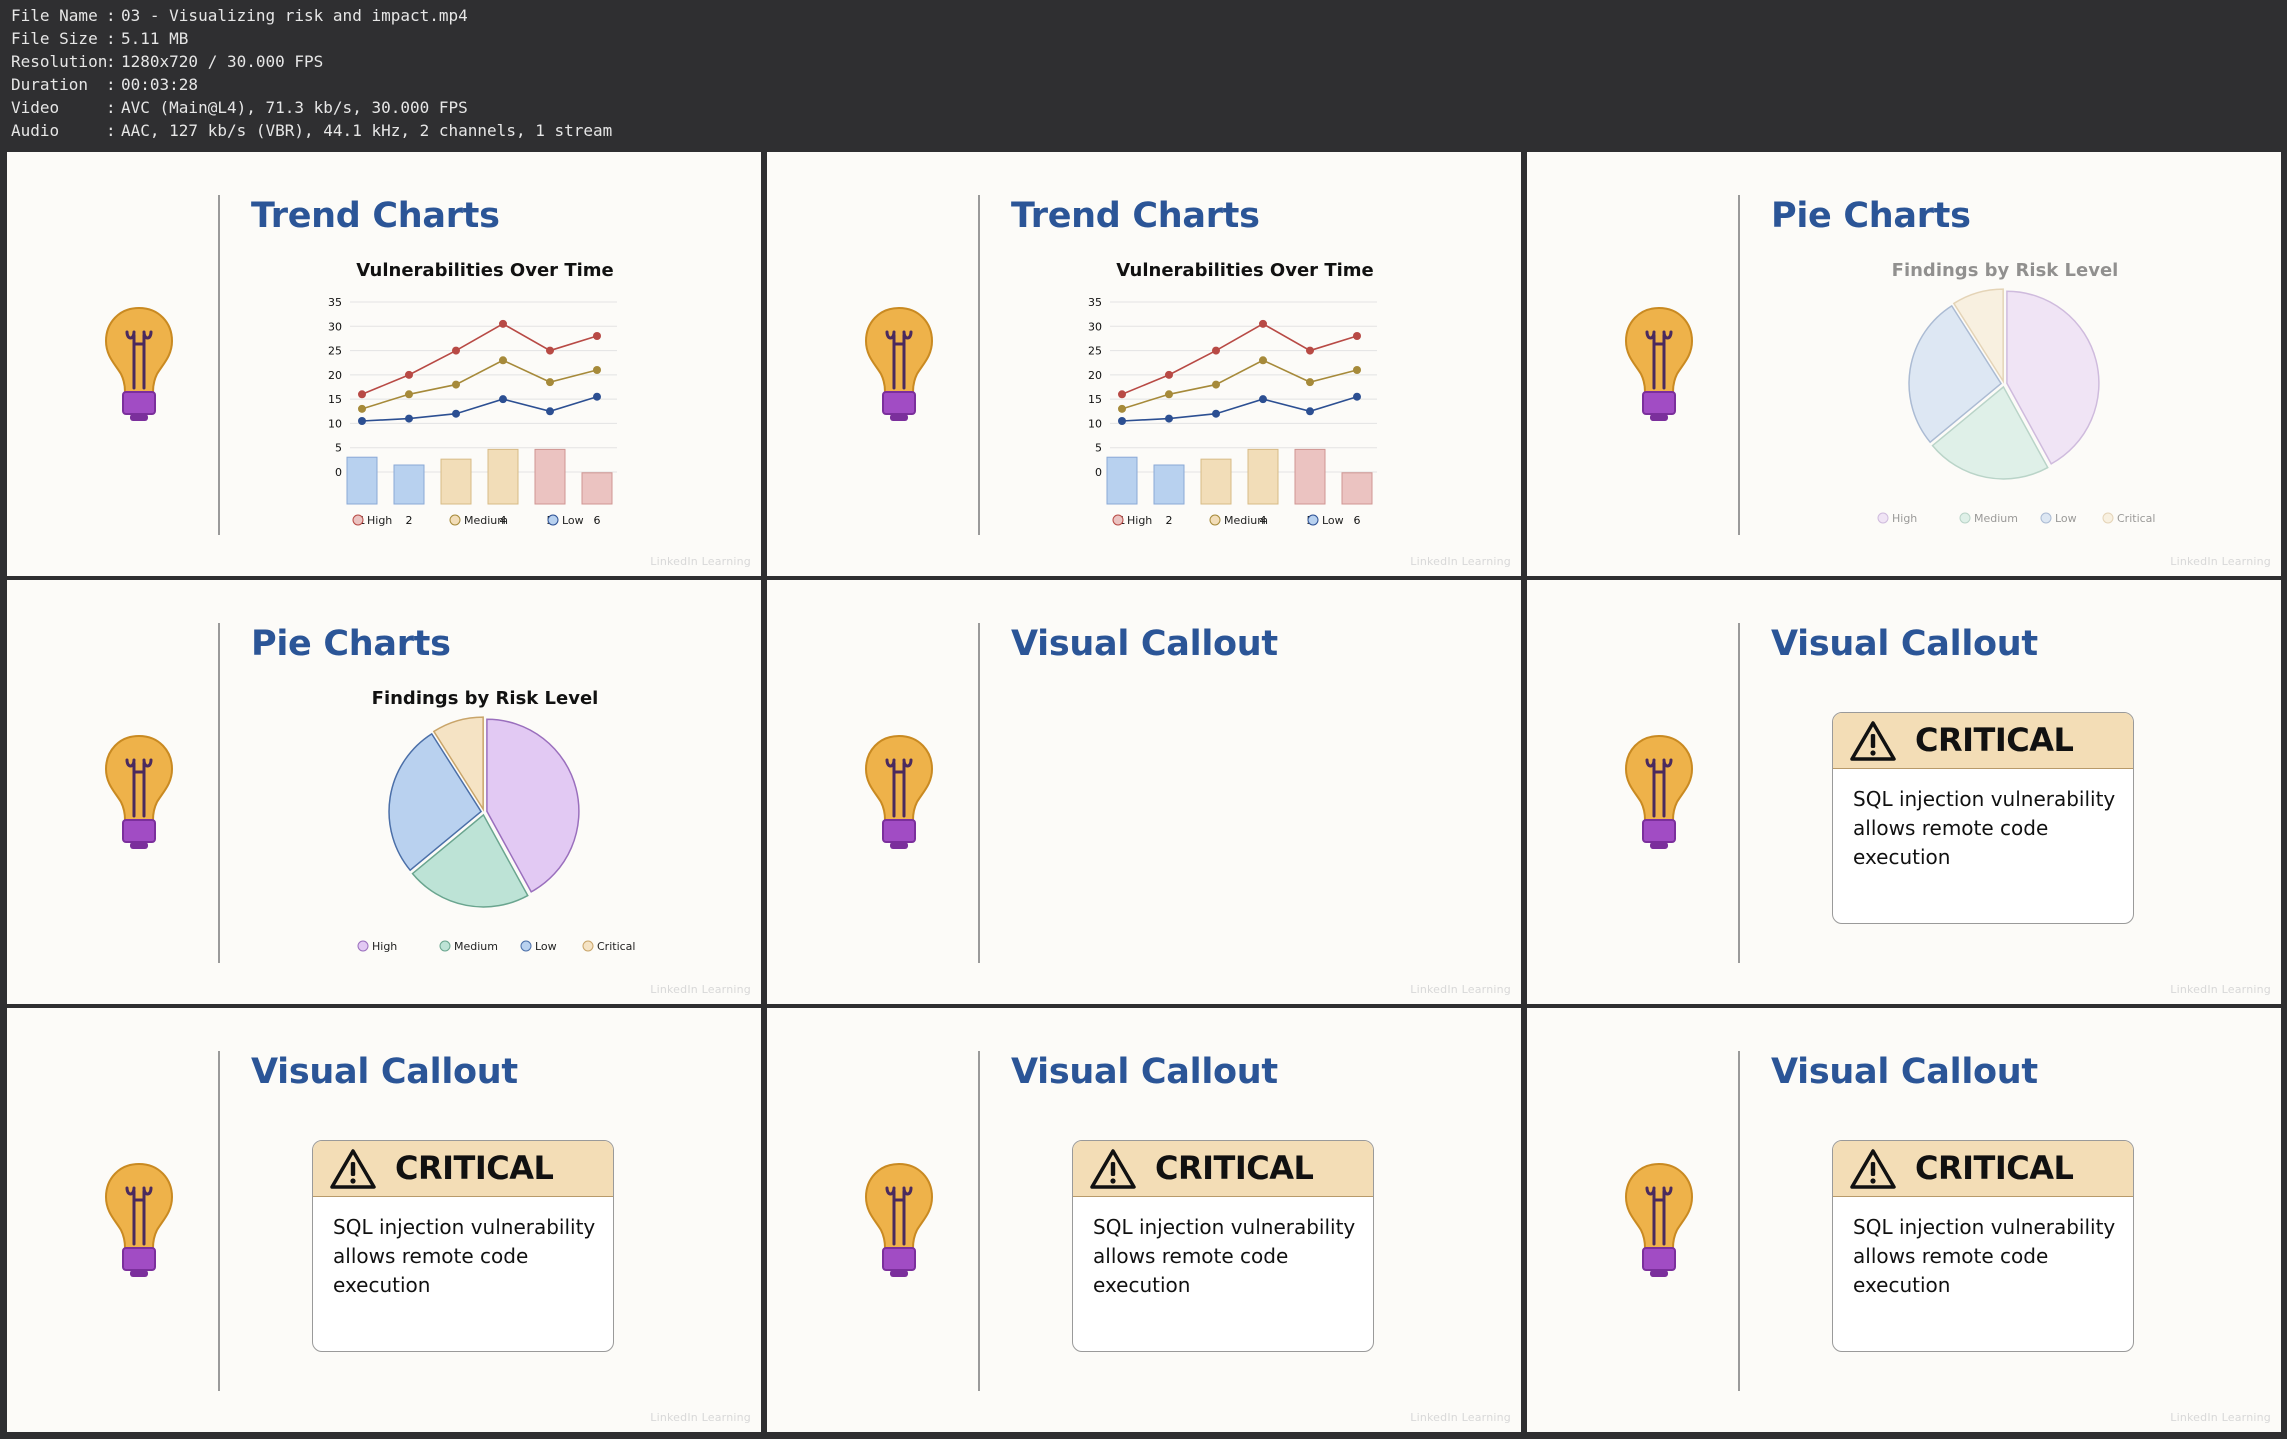 The width and height of the screenshot is (2287, 1439). Describe the element at coordinates (54, 15) in the screenshot. I see `metadata-key: File Name` at that location.